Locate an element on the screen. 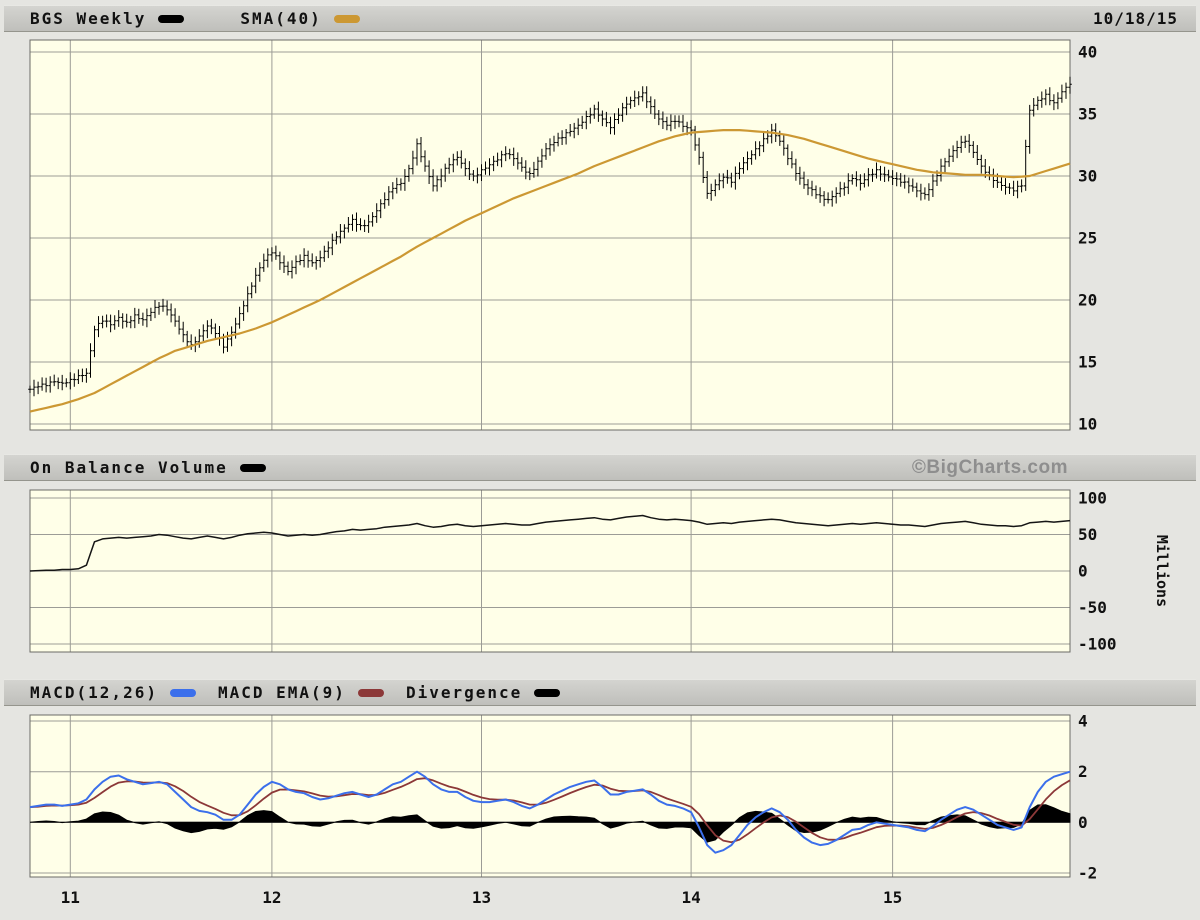  price-series-swatch-icon is located at coordinates (171, 18).